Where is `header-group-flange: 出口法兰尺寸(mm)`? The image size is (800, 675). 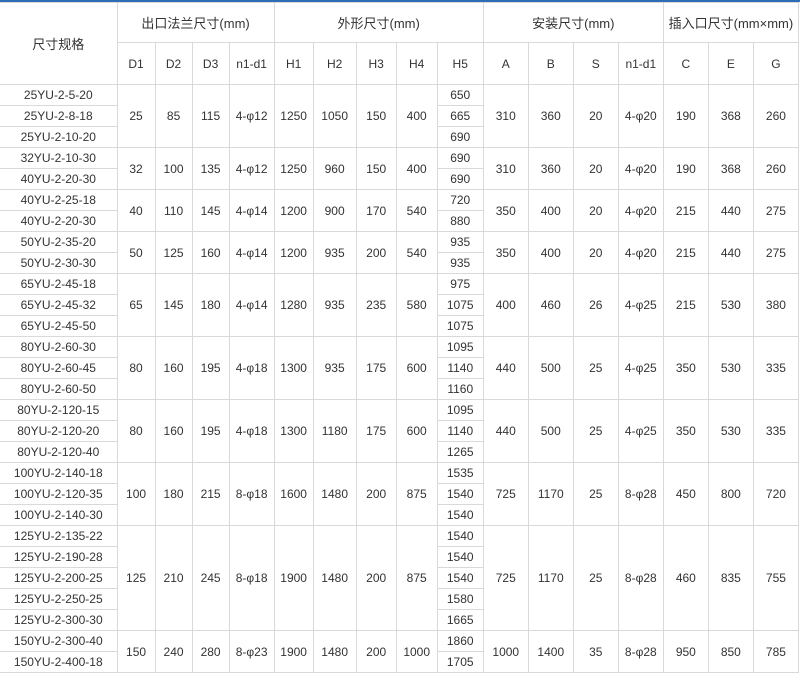
header-group-flange: 出口法兰尺寸(mm) is located at coordinates (195, 22).